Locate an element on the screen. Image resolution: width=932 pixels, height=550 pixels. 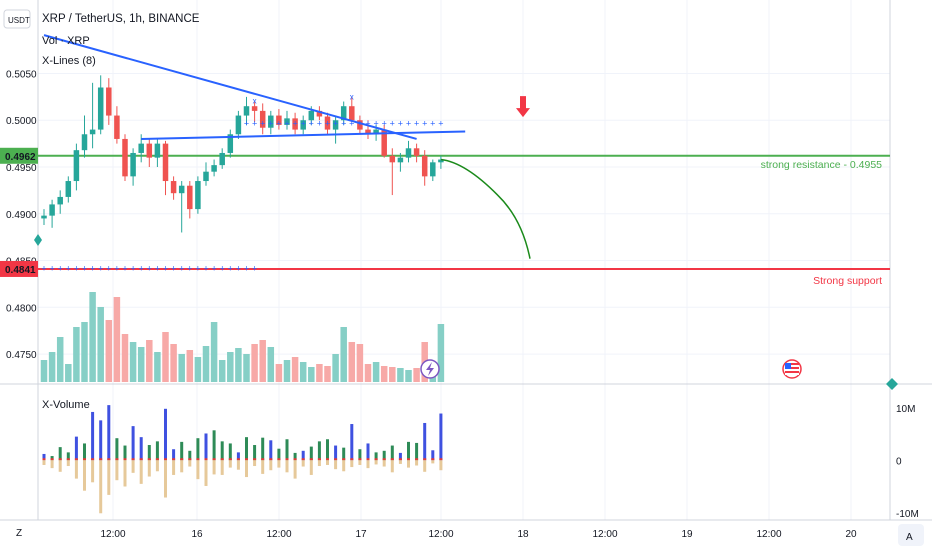
currency-button-frame is located at coordinates (17, 19).